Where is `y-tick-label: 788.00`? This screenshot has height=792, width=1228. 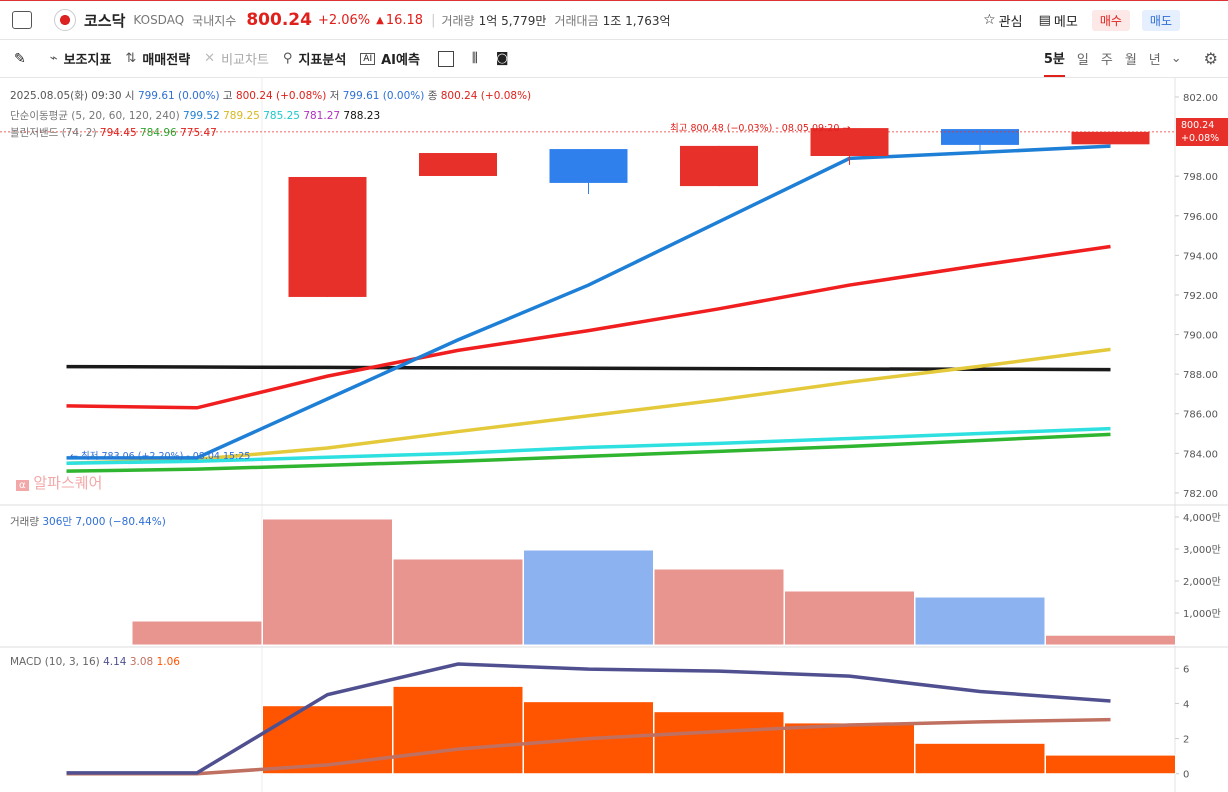
y-tick-label: 788.00 is located at coordinates (1200, 375).